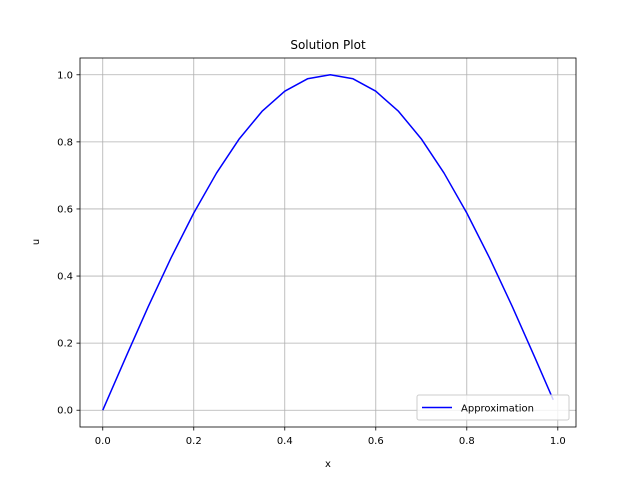  I want to click on x-tick-label: 1.0, so click(558, 441).